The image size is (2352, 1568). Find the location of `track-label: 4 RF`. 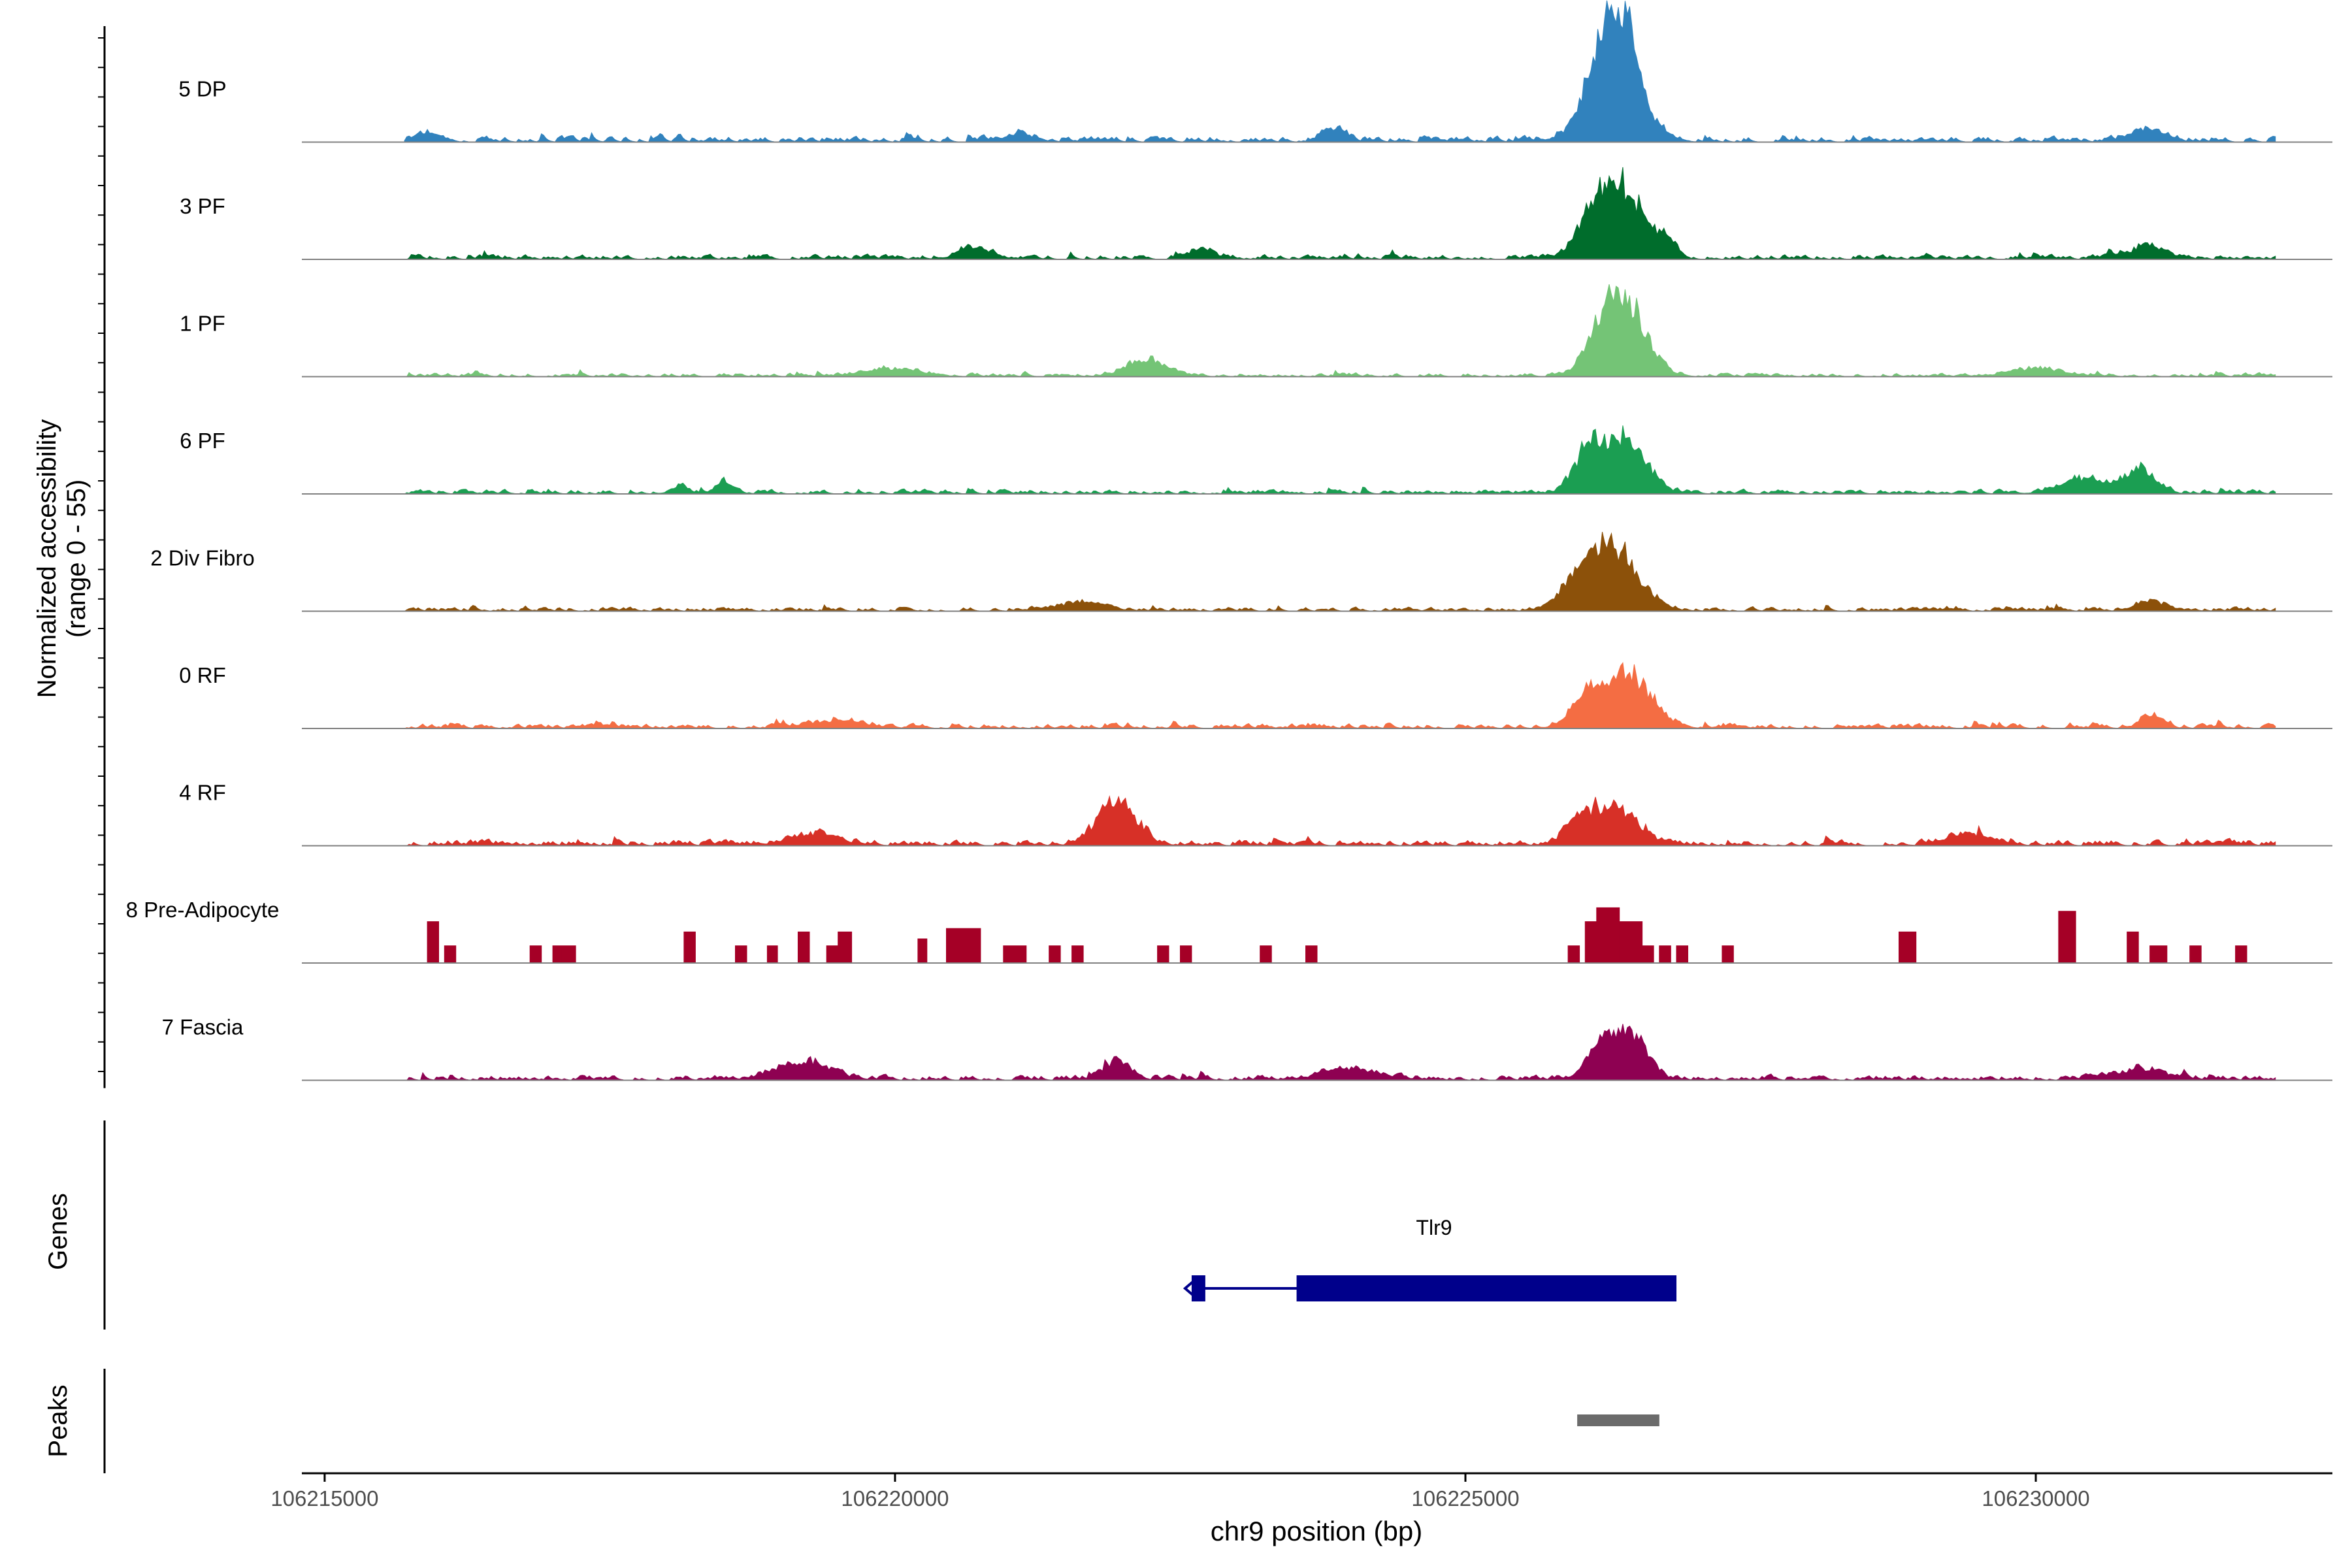

track-label: 4 RF is located at coordinates (202, 793).